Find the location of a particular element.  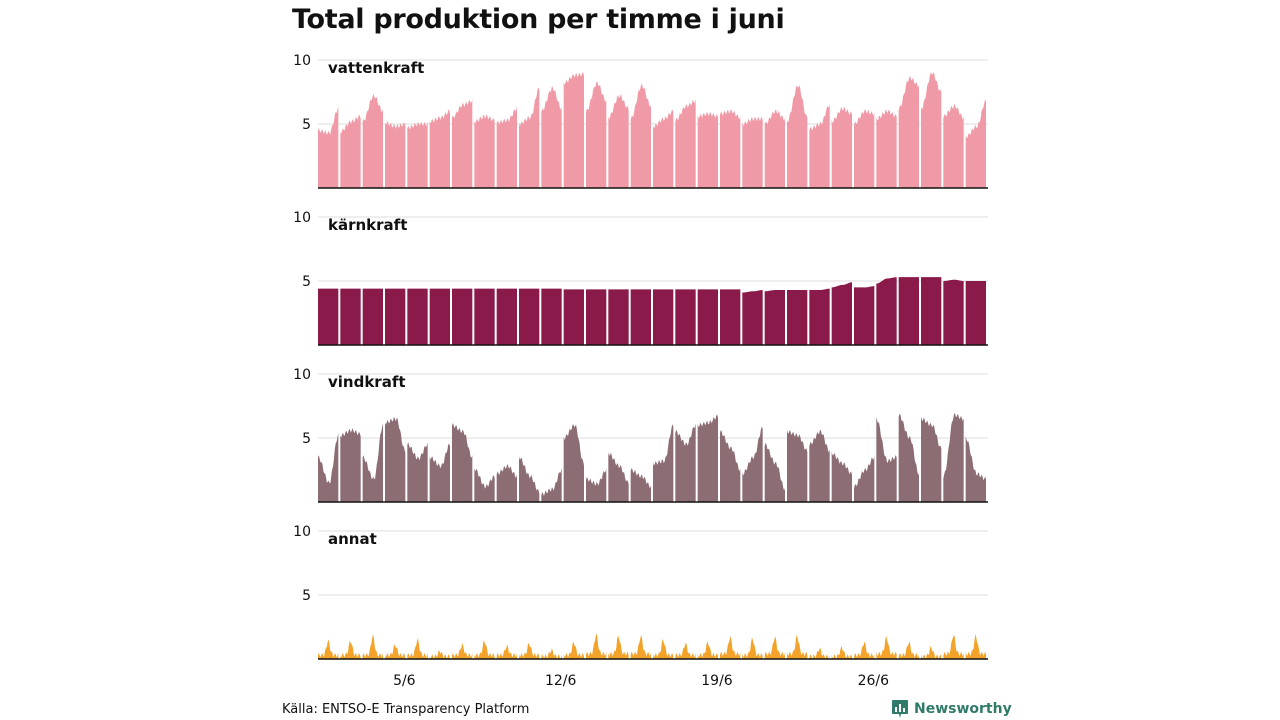

chart-title: Total produktion per timme i juni is located at coordinates (538, 19).